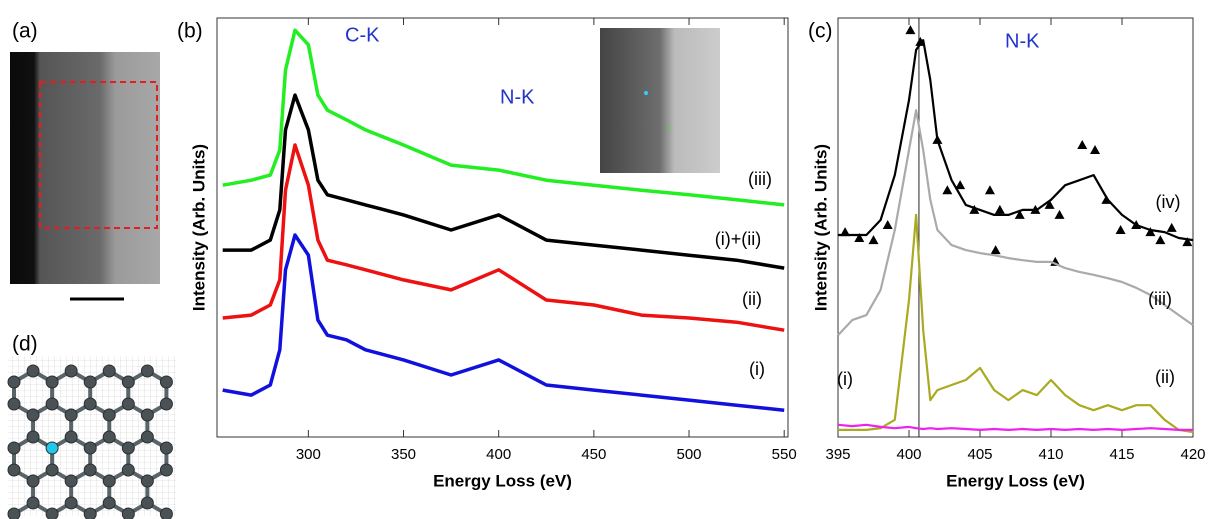  Describe the element at coordinates (689, 454) in the screenshot. I see `x-tick-label: 500` at that location.